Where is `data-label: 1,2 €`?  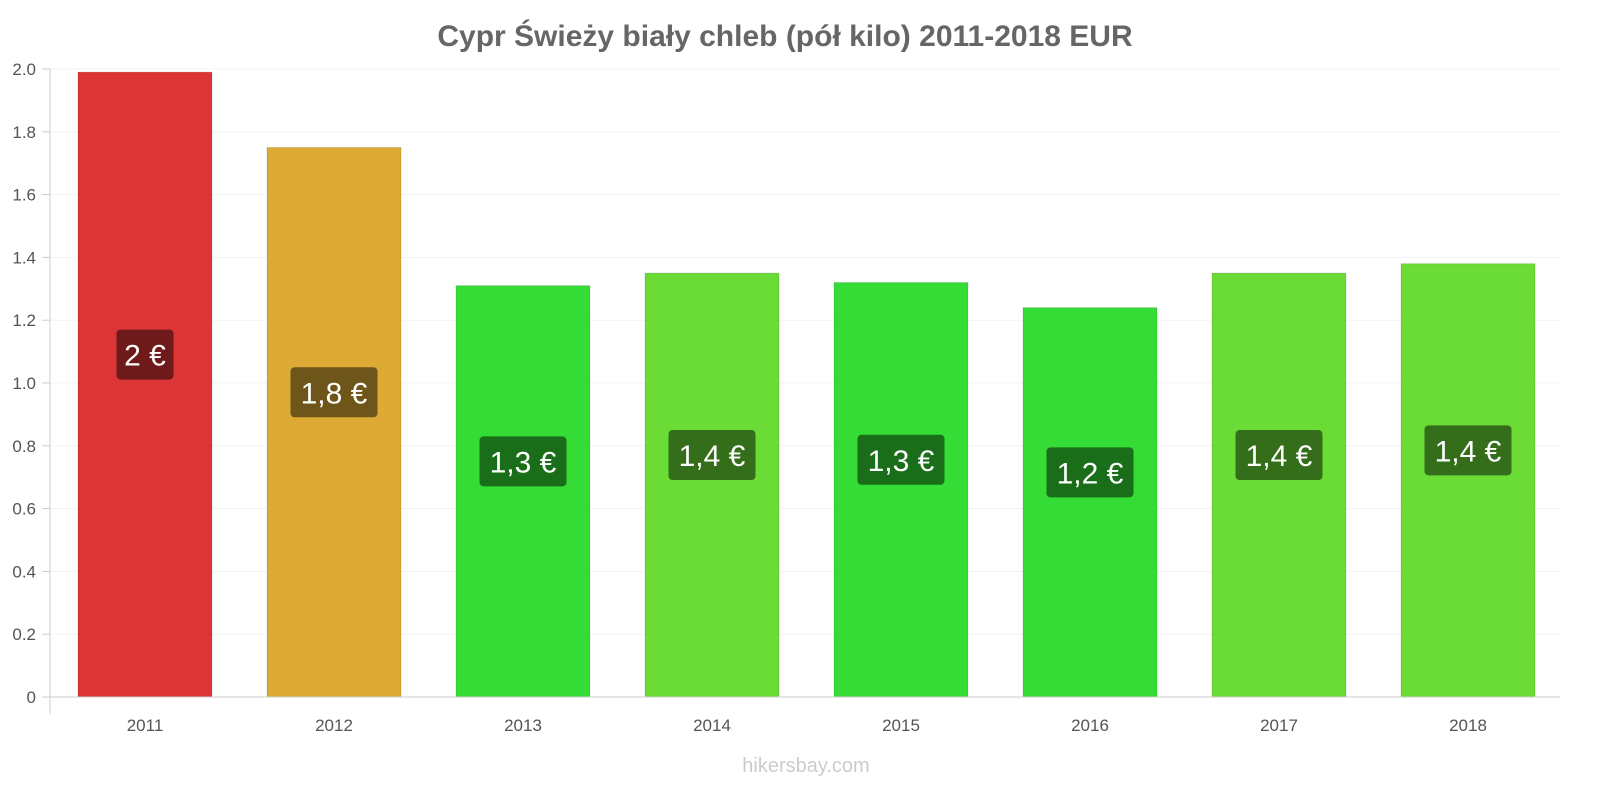
data-label: 1,2 € is located at coordinates (1090, 473).